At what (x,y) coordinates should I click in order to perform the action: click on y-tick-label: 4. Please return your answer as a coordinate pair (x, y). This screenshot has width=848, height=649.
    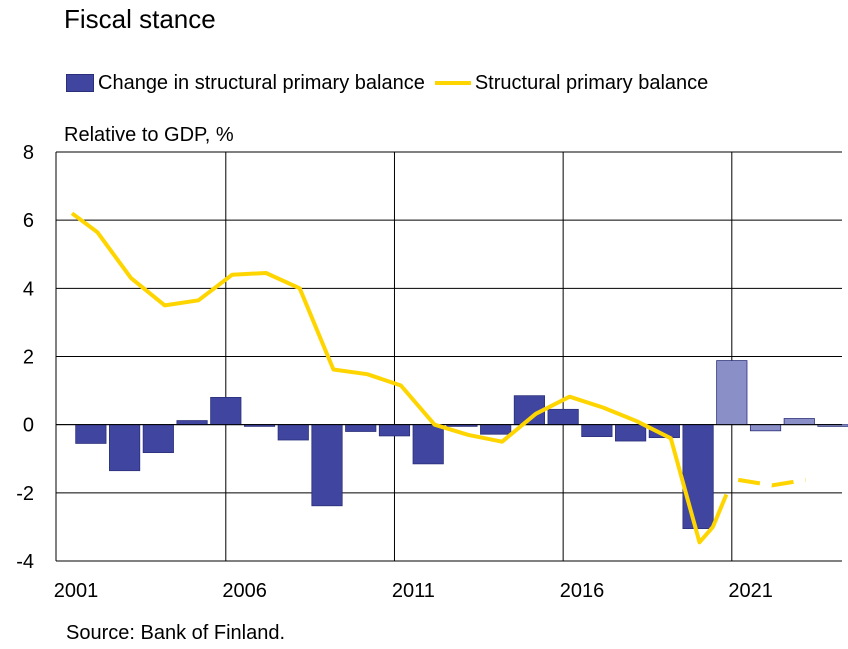
    Looking at the image, I should click on (28, 289).